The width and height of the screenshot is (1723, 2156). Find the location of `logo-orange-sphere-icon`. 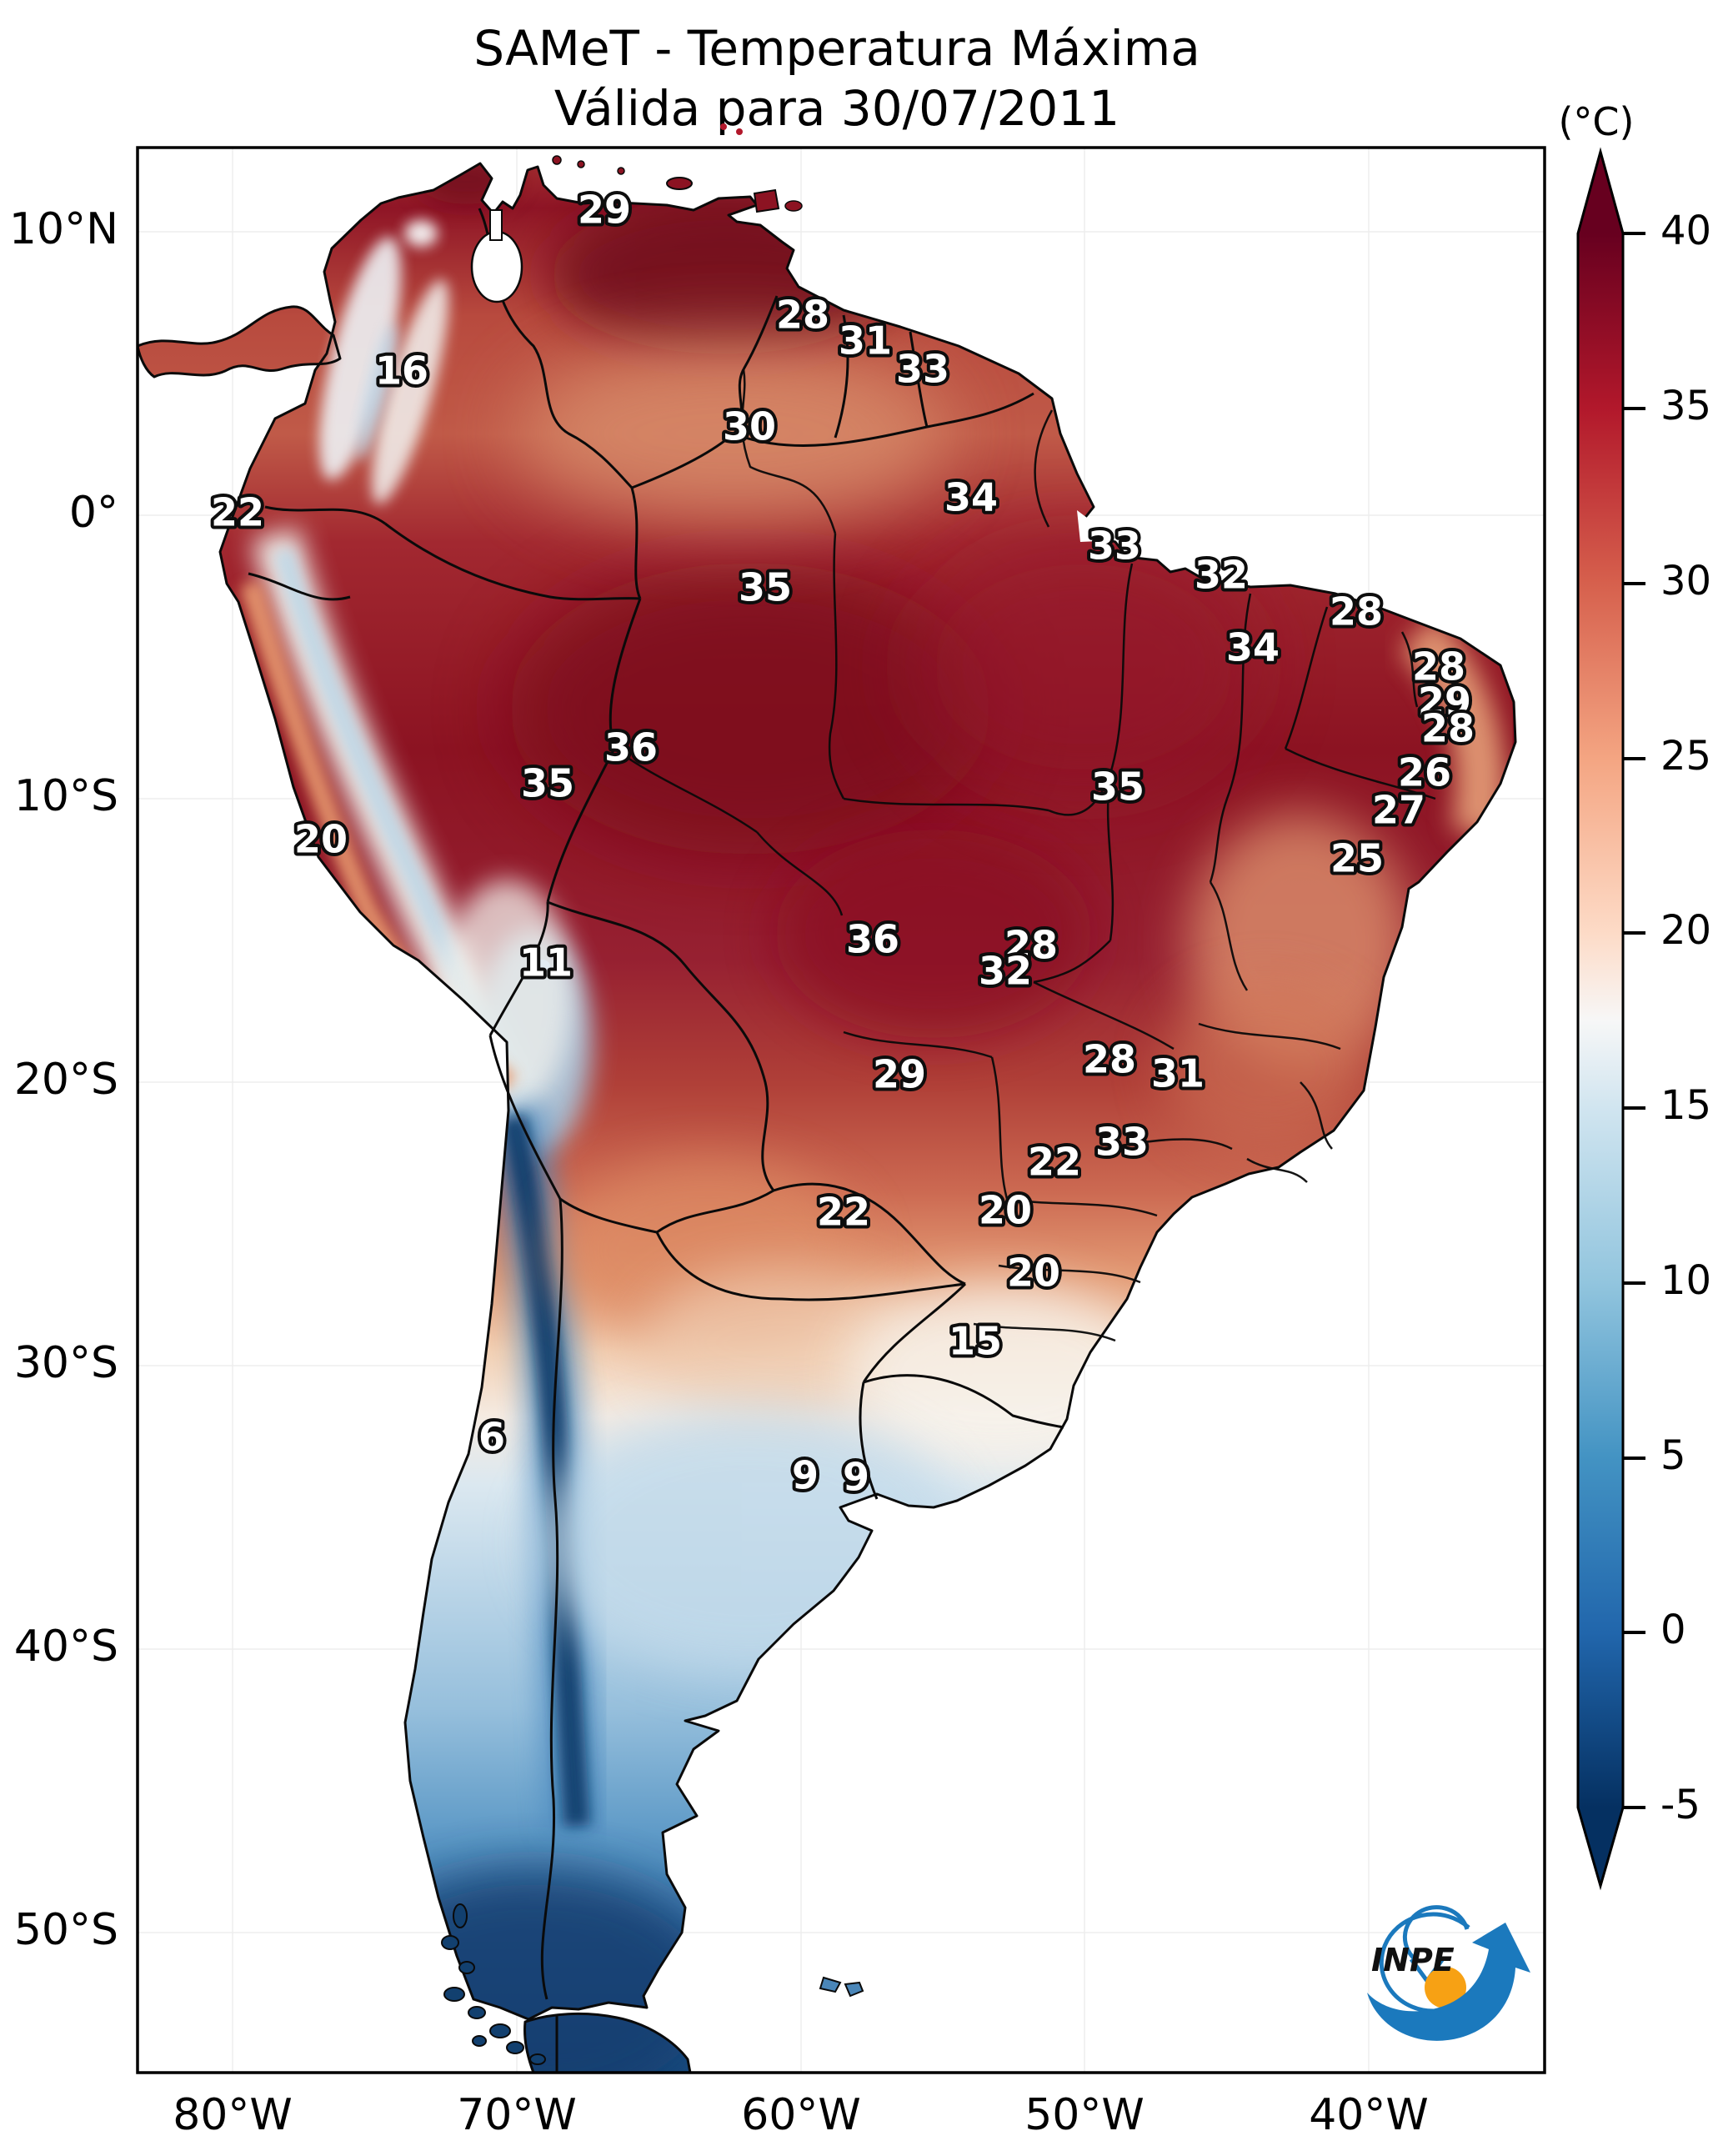

logo-orange-sphere-icon is located at coordinates (1446, 1988).